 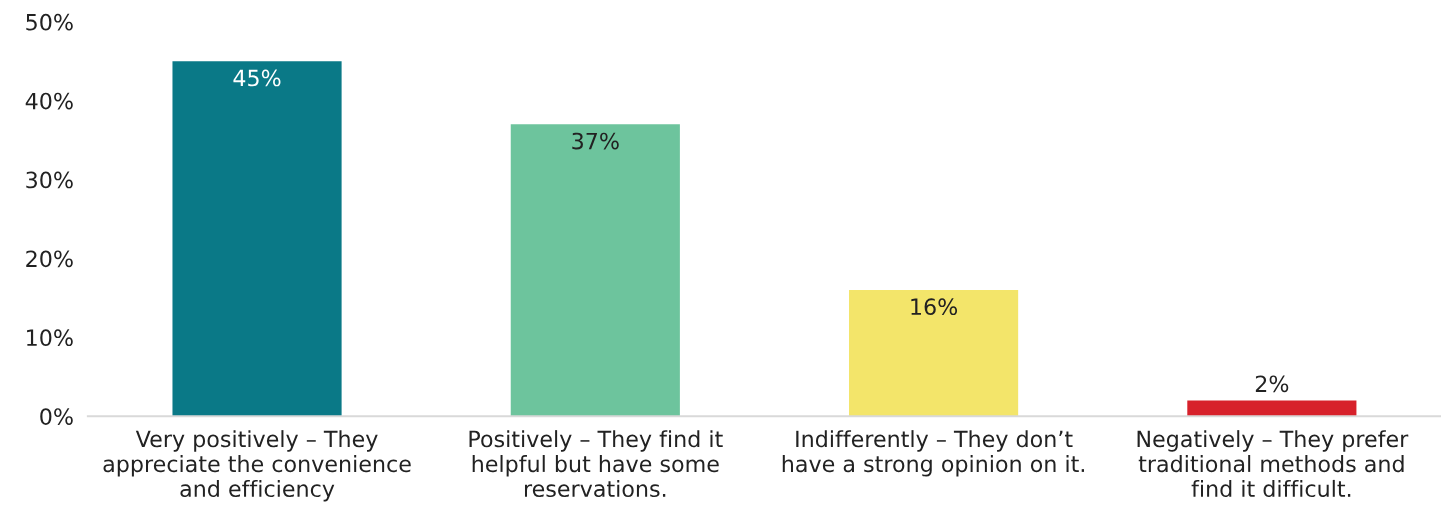 What do you see at coordinates (1272, 384) in the screenshot?
I see `data-label: 2%` at bounding box center [1272, 384].